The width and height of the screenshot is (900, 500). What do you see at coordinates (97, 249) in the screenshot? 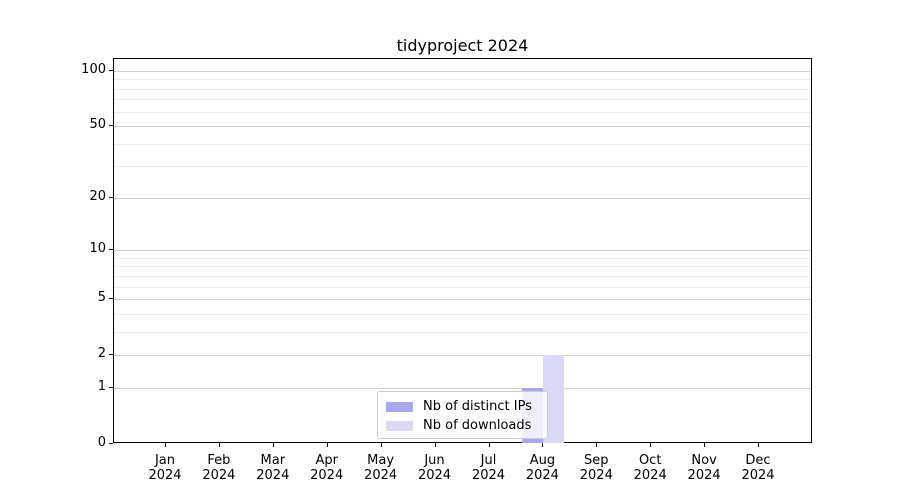
I see `y-tick-label: 10` at bounding box center [97, 249].